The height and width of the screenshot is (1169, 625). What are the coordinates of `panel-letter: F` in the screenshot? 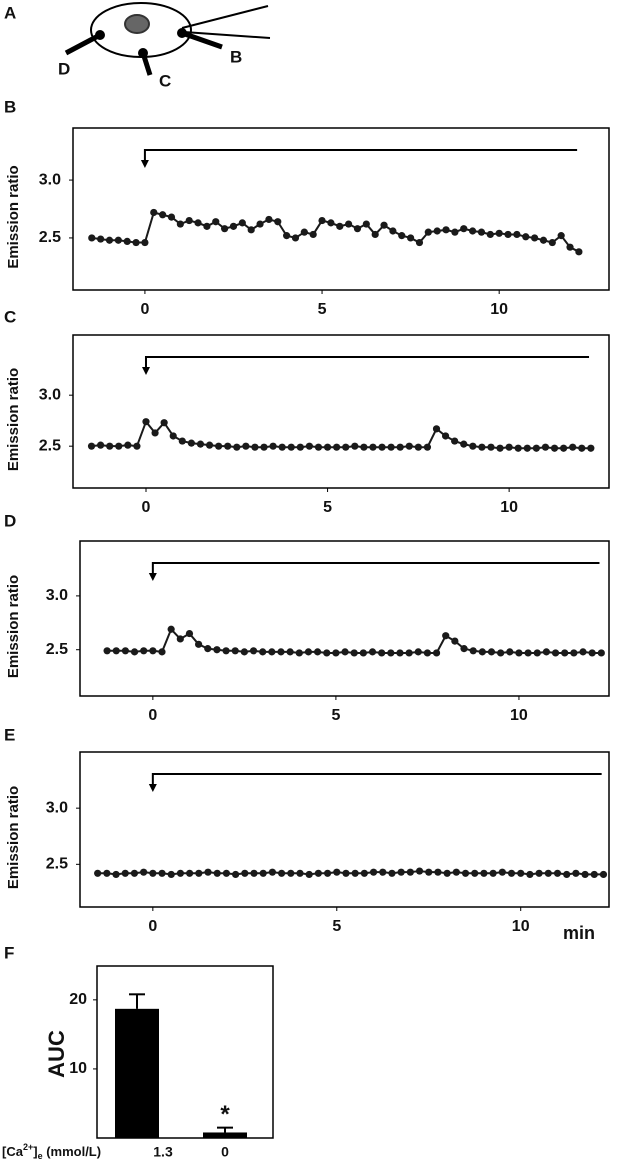 It's located at (9, 952).